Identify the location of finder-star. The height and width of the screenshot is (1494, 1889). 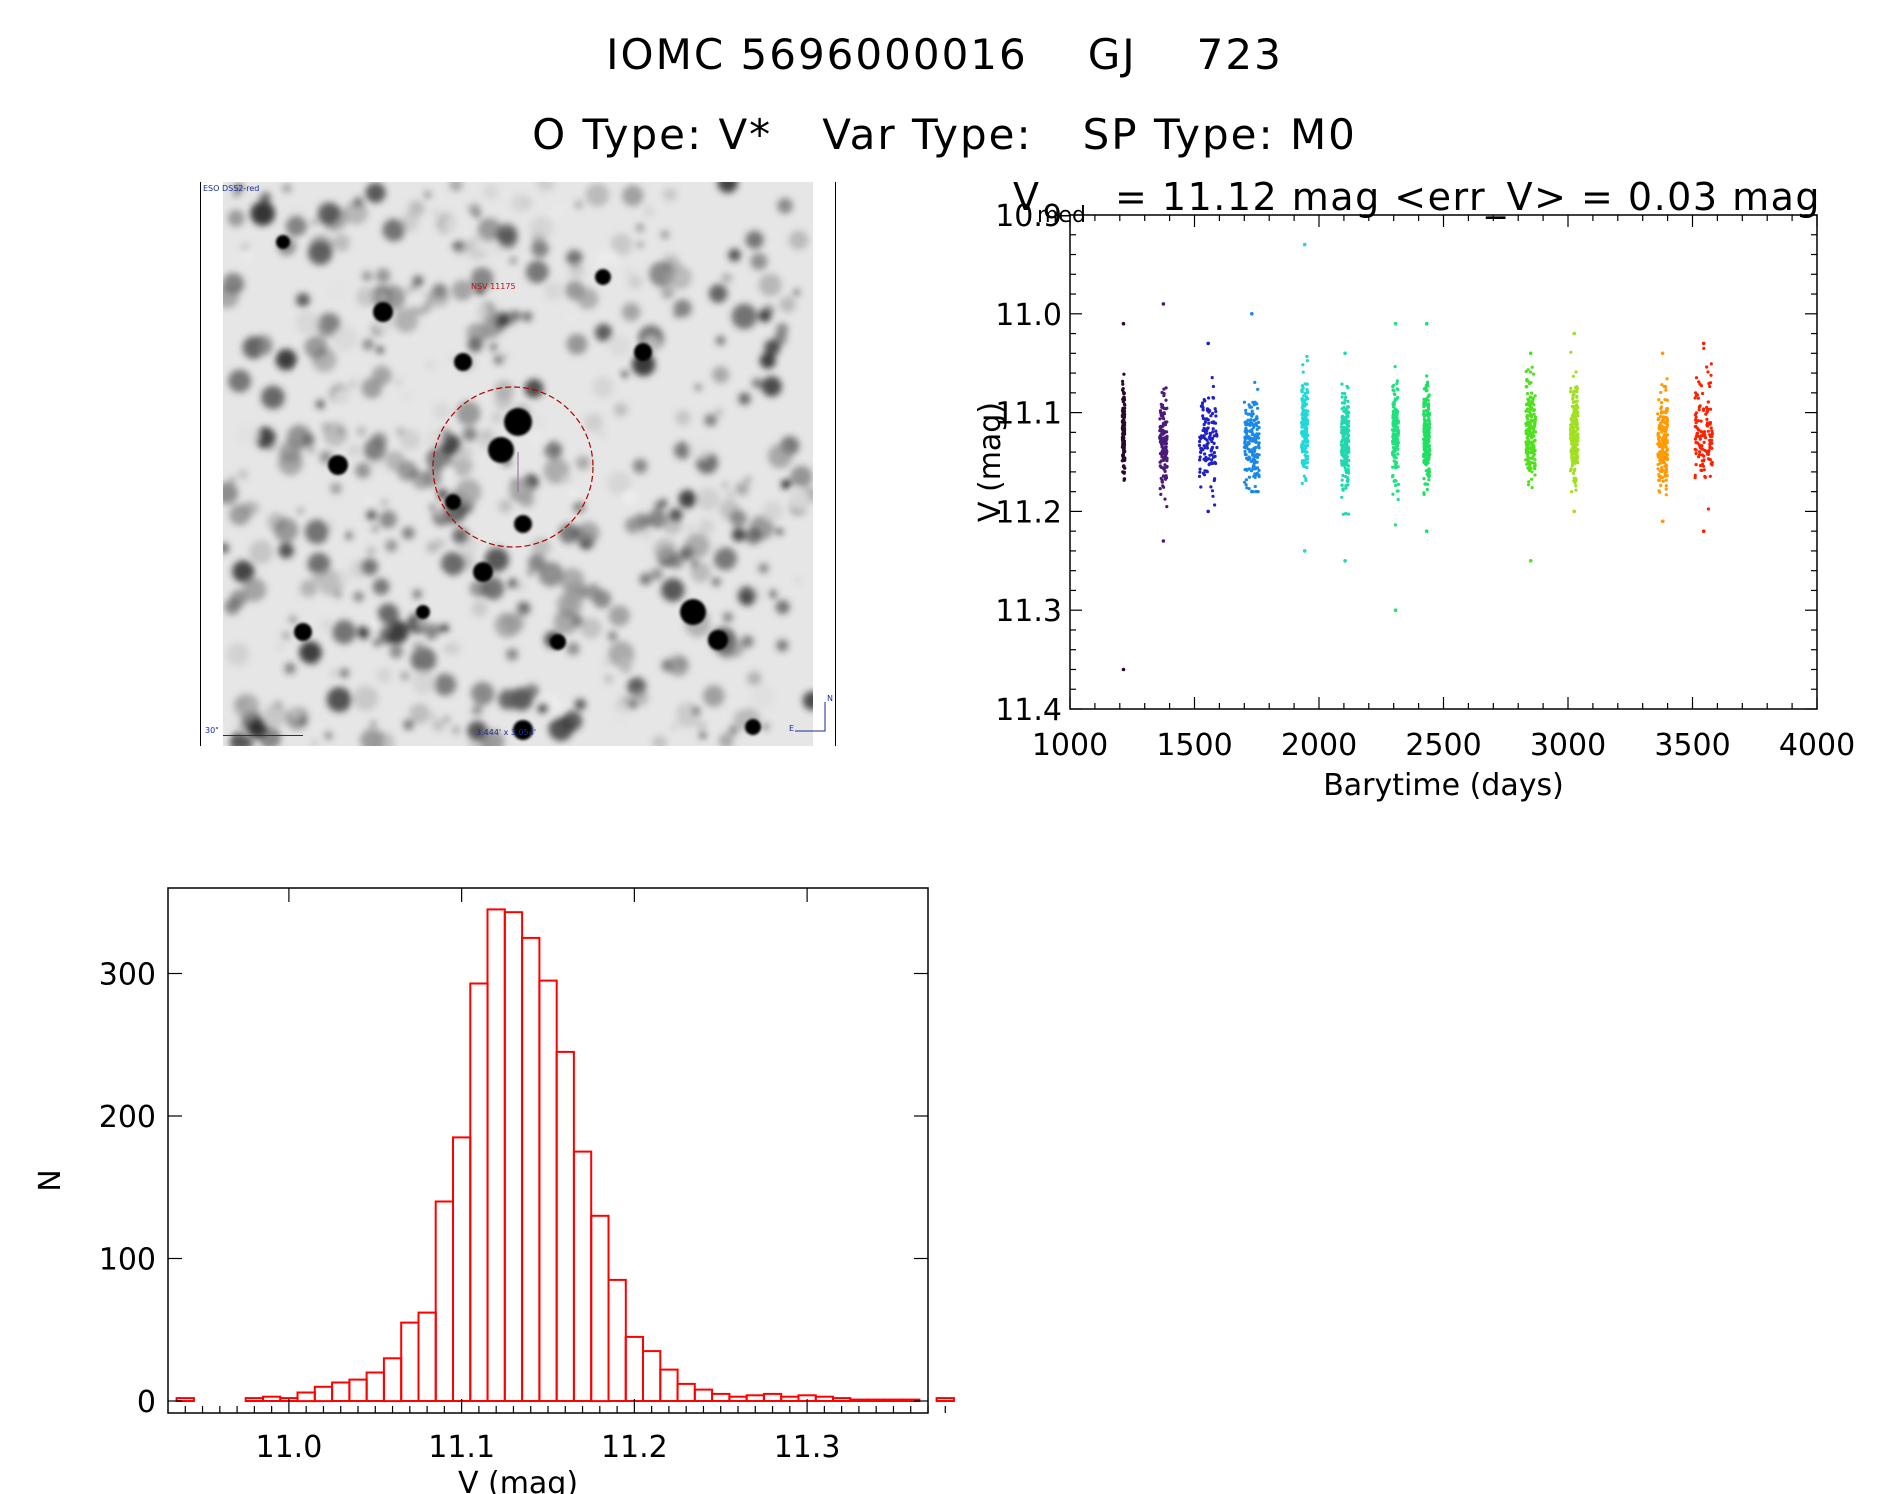
(501, 450).